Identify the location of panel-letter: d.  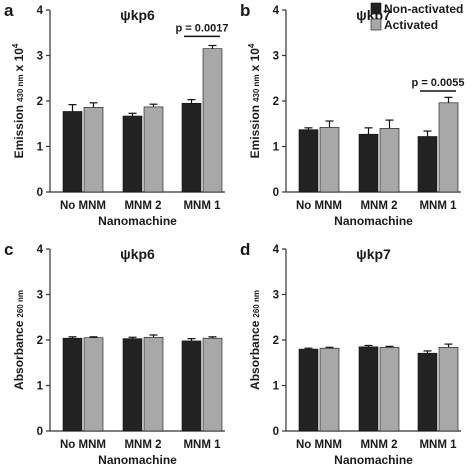
(245, 249).